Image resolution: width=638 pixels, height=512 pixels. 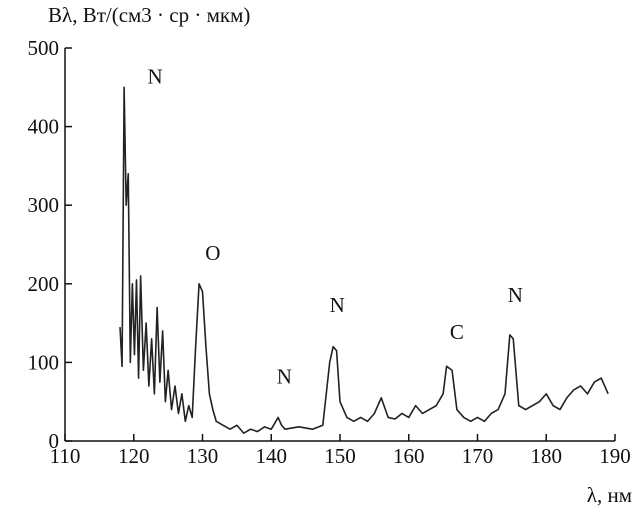 What do you see at coordinates (134, 456) in the screenshot?
I see `x-tick-label: 120` at bounding box center [134, 456].